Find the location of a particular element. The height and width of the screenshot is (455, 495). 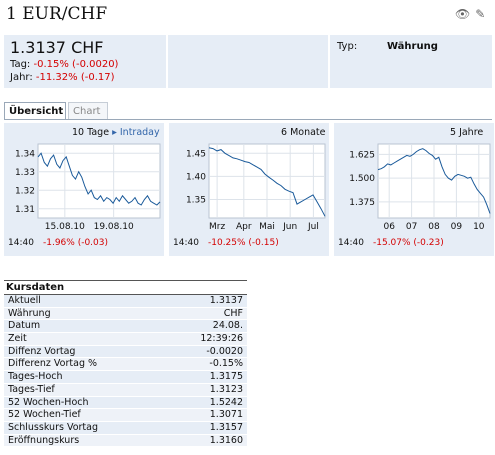

row-value: 1.3137 is located at coordinates (226, 300).